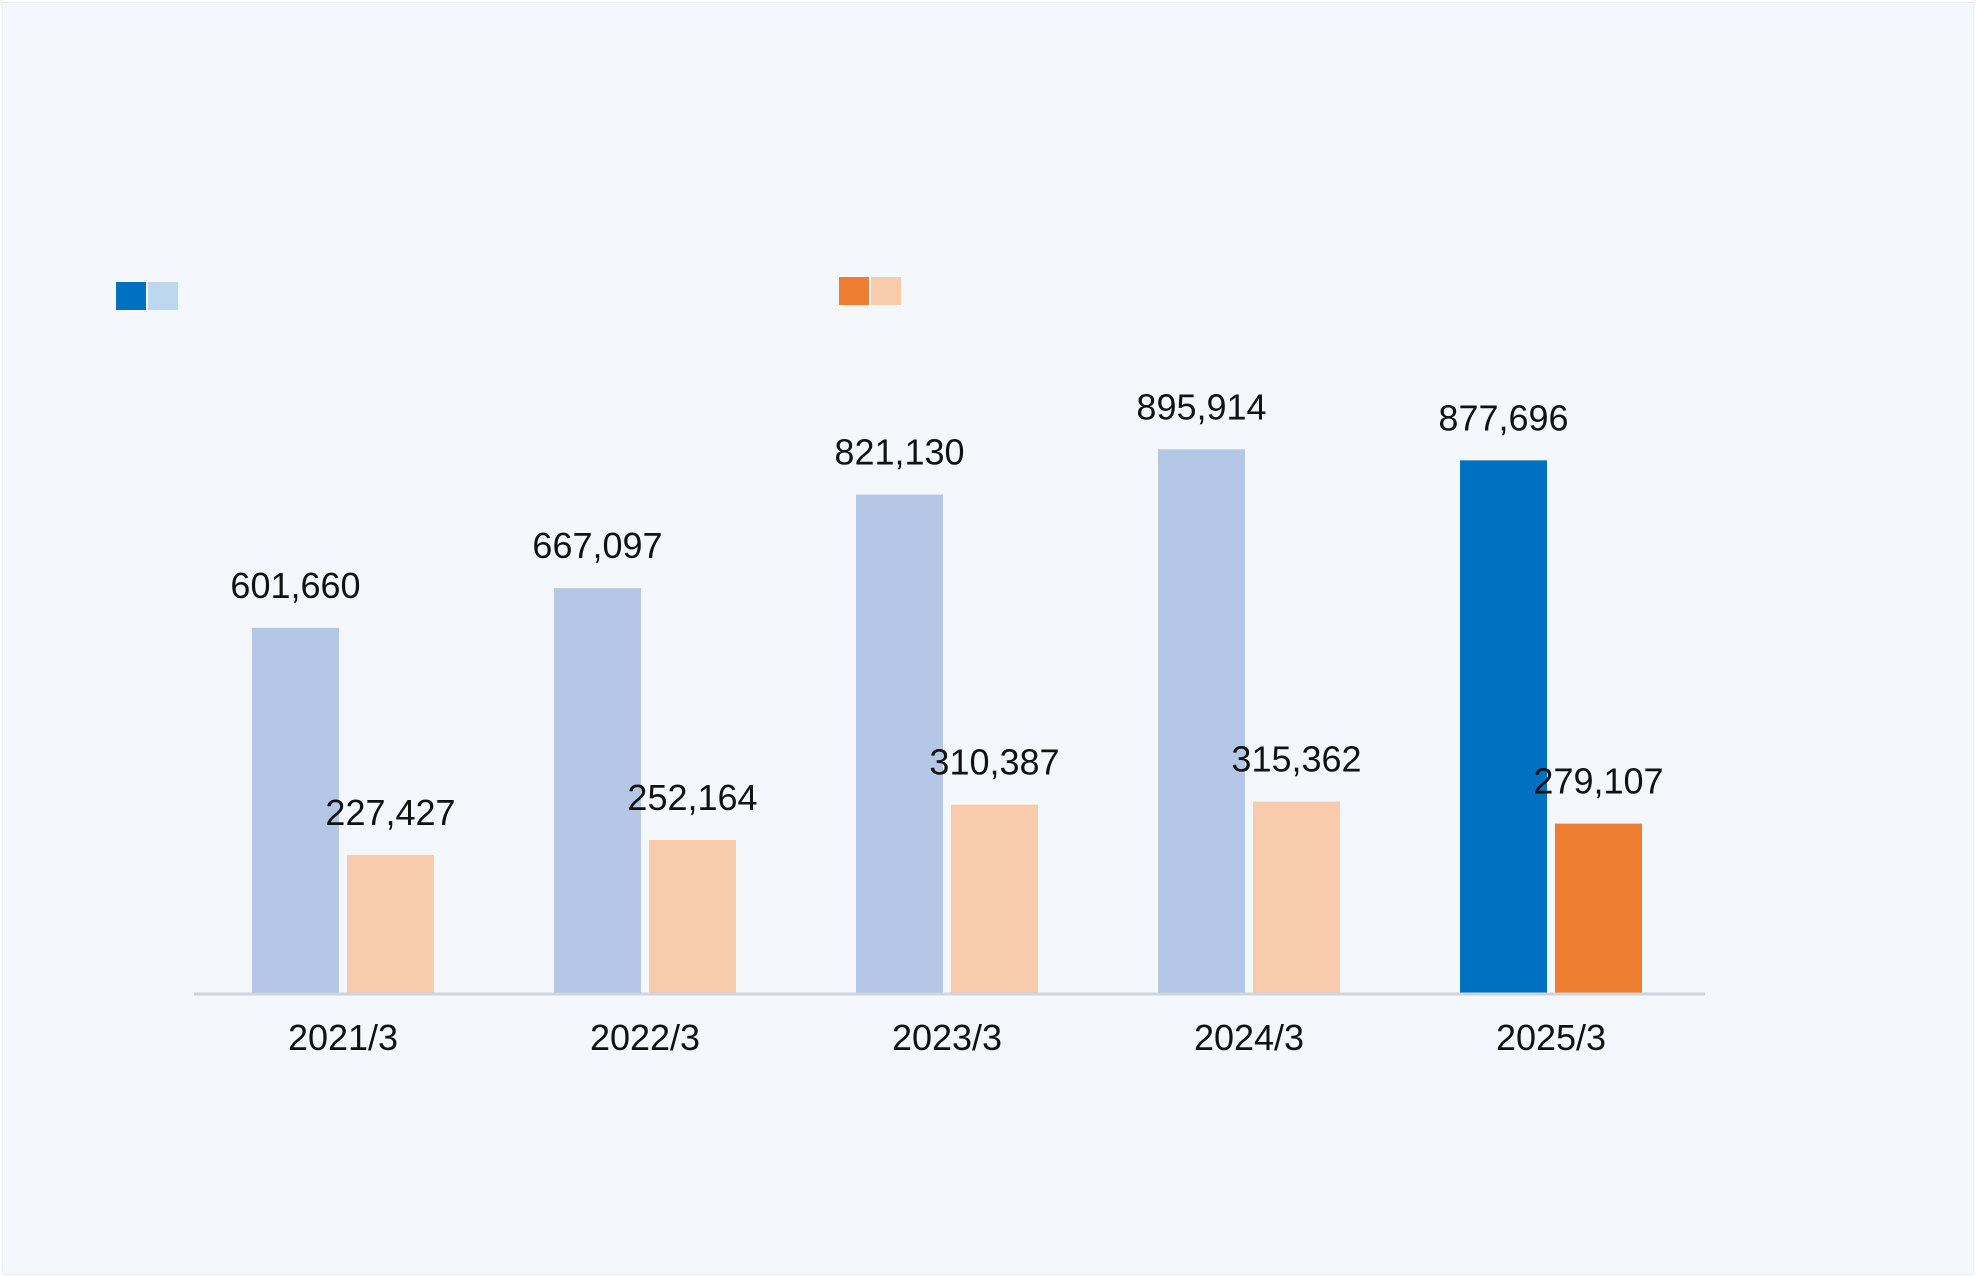 The width and height of the screenshot is (1976, 1277). Describe the element at coordinates (1249, 1037) in the screenshot. I see `x-tick-label-2024-3: 2024/3` at that location.